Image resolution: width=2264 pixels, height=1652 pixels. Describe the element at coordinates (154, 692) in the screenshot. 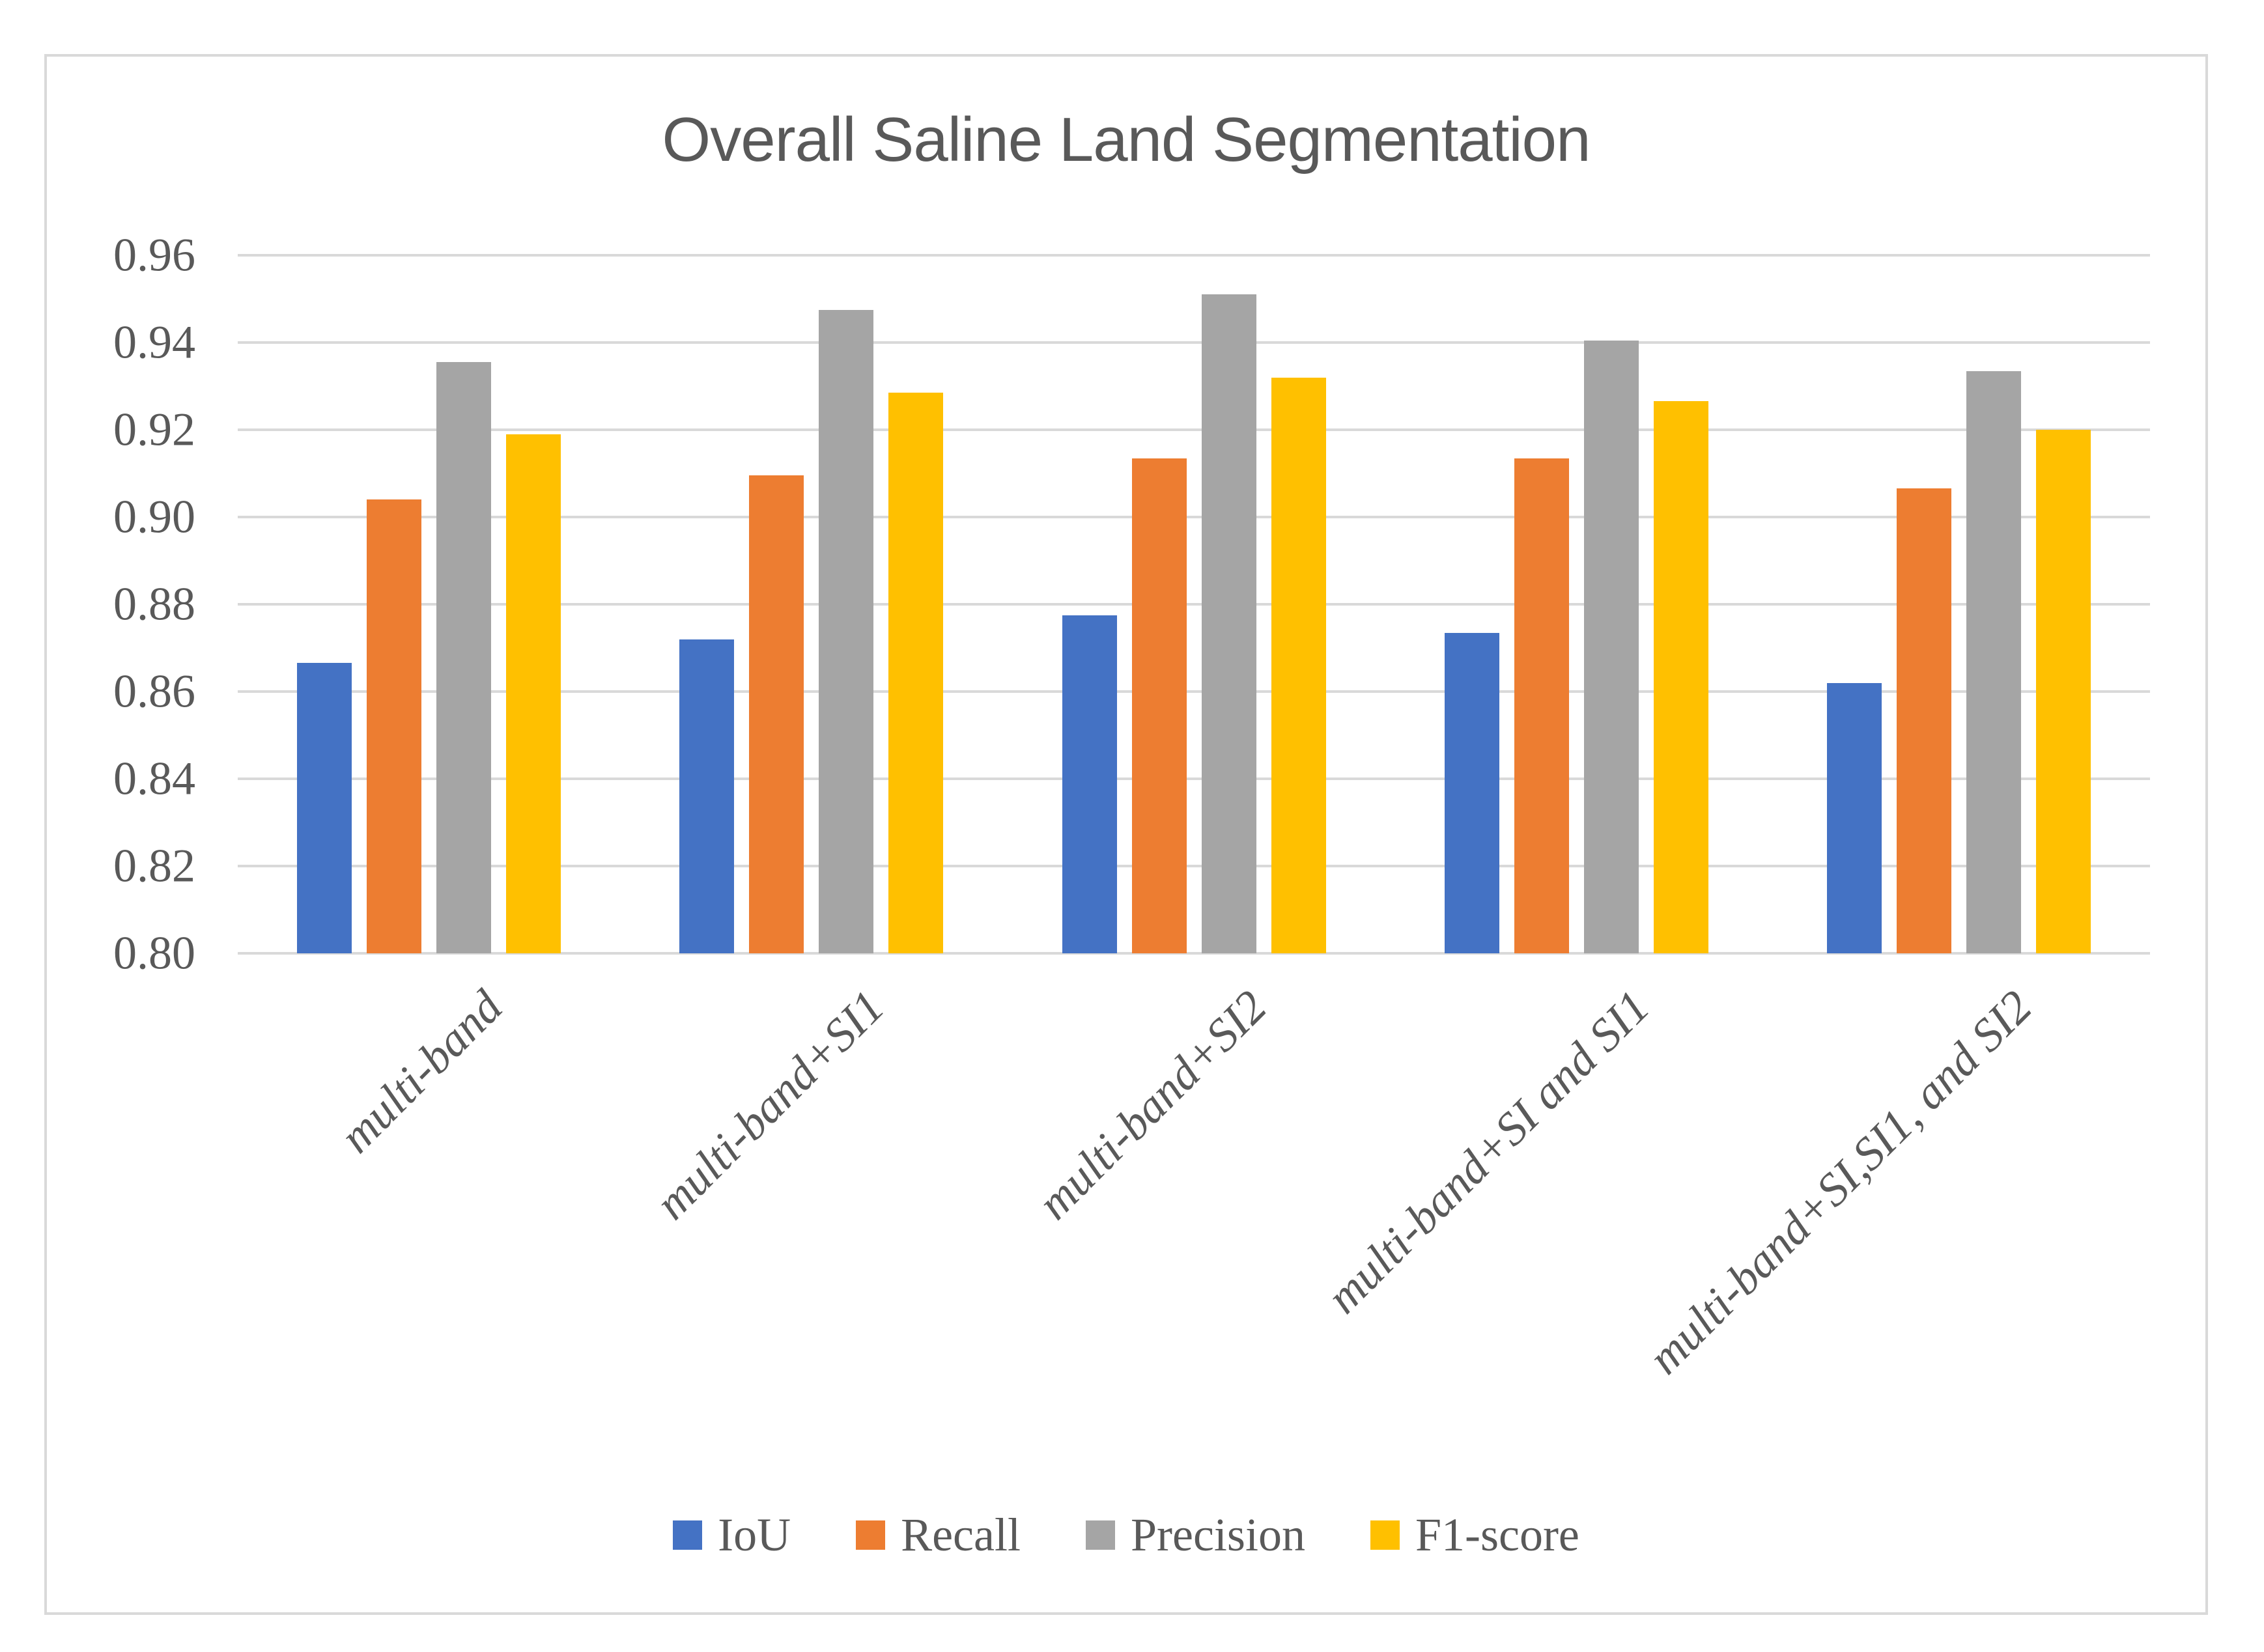

I see `y-axis-tick-label: 0.86` at that location.